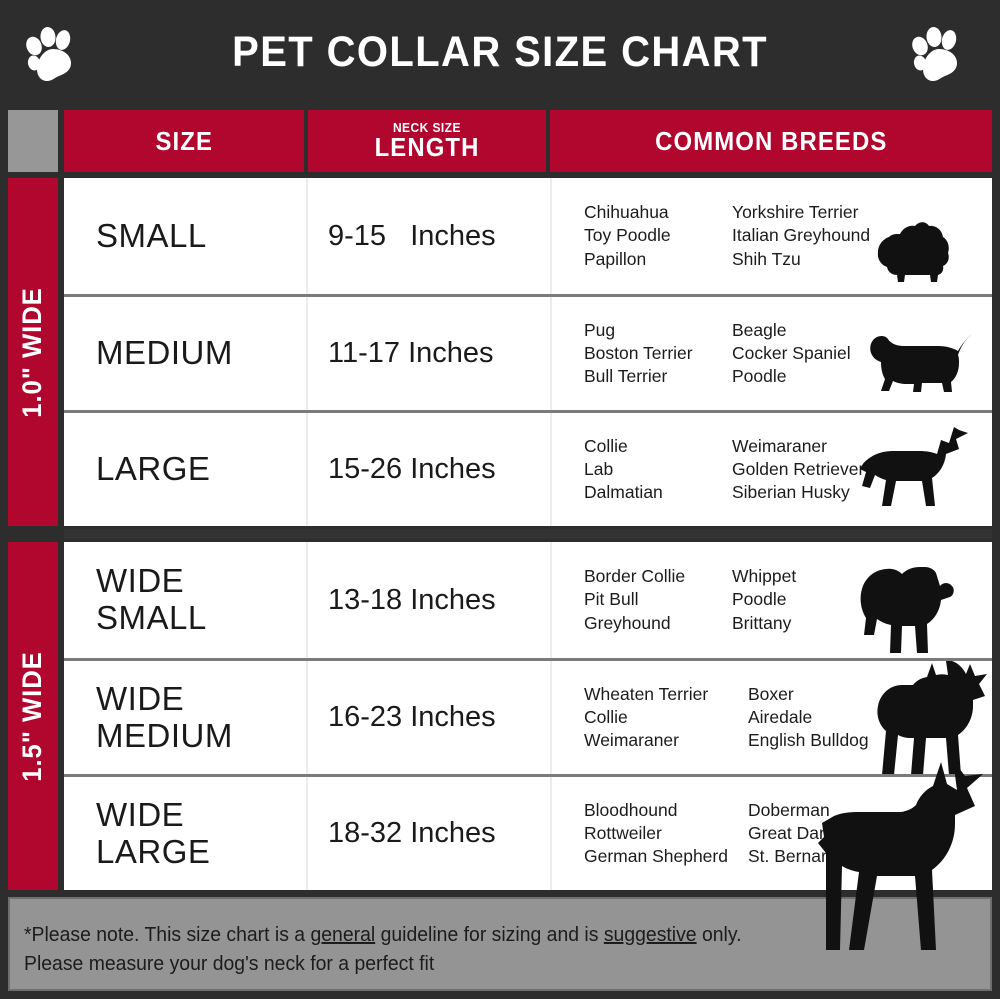 The height and width of the screenshot is (999, 1000). What do you see at coordinates (428, 833) in the screenshot?
I see `cell-length: 18-32 Inches` at bounding box center [428, 833].